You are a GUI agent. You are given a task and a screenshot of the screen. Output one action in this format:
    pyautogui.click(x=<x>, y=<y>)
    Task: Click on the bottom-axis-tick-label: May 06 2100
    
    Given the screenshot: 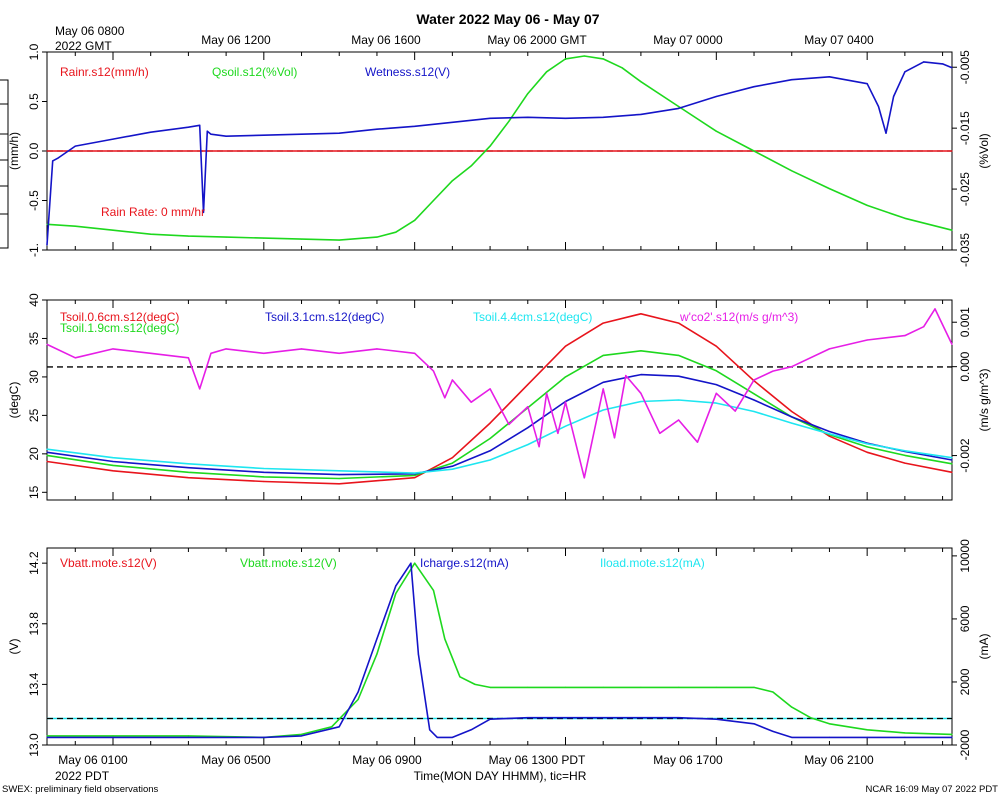 What is the action you would take?
    pyautogui.click(x=839, y=760)
    